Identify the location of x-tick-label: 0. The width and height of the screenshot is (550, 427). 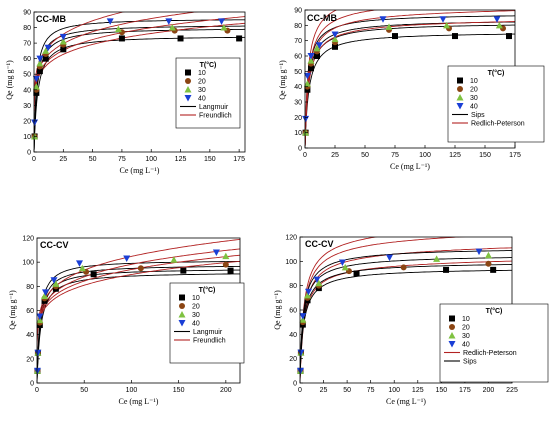
(305, 155).